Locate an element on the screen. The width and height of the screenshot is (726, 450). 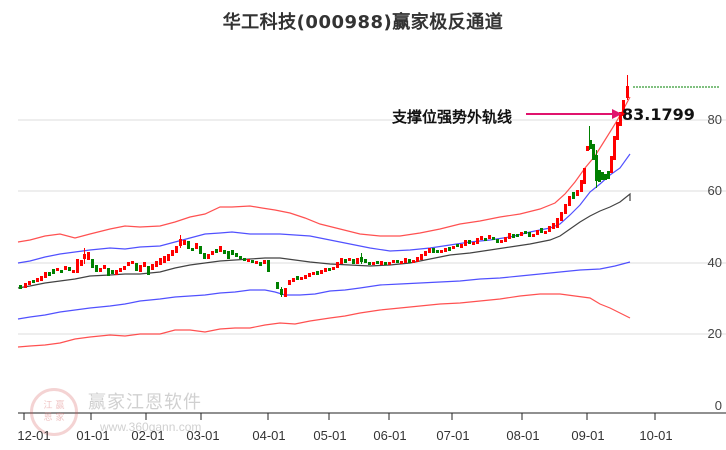
x-tick-label: 06-01 is located at coordinates (390, 435).